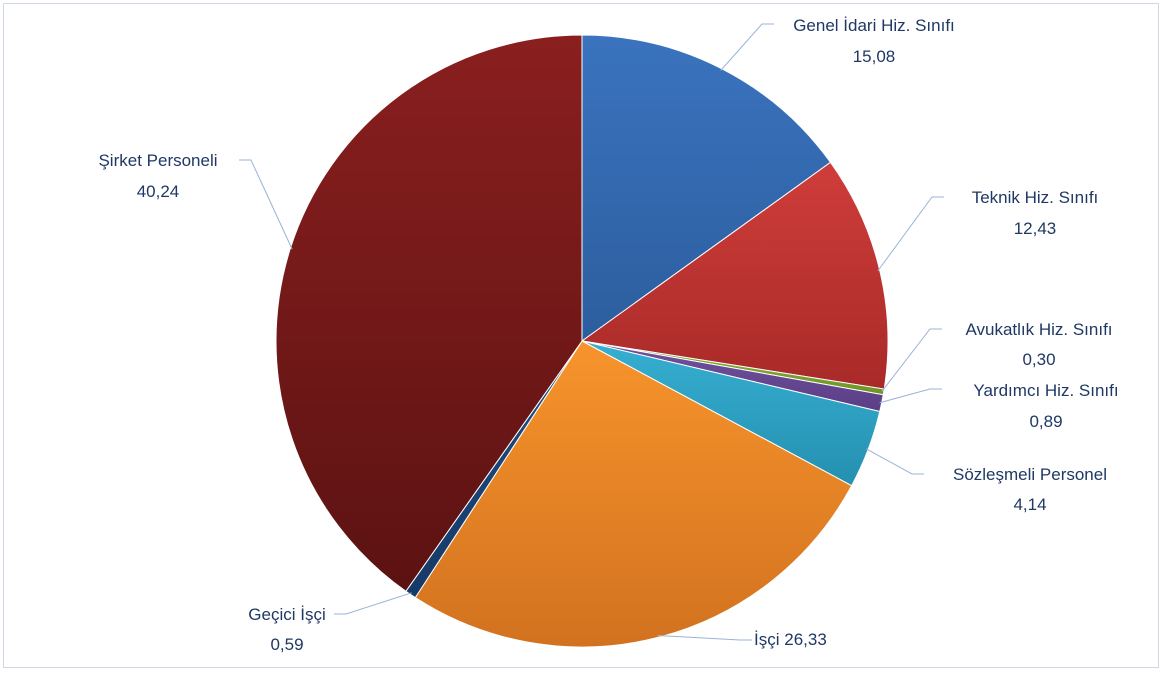 This screenshot has width=1164, height=673. What do you see at coordinates (910, 234) in the screenshot?
I see `leader-teknik` at bounding box center [910, 234].